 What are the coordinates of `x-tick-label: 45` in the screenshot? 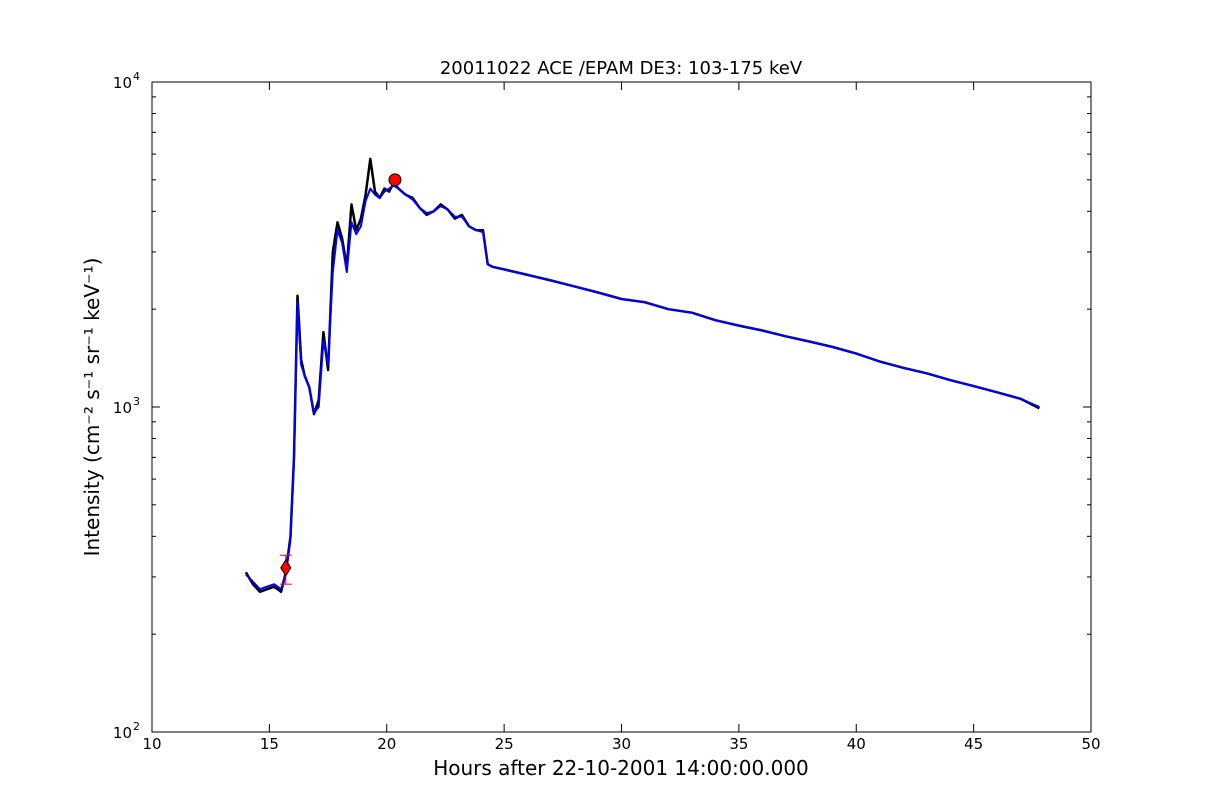 It's located at (973, 744).